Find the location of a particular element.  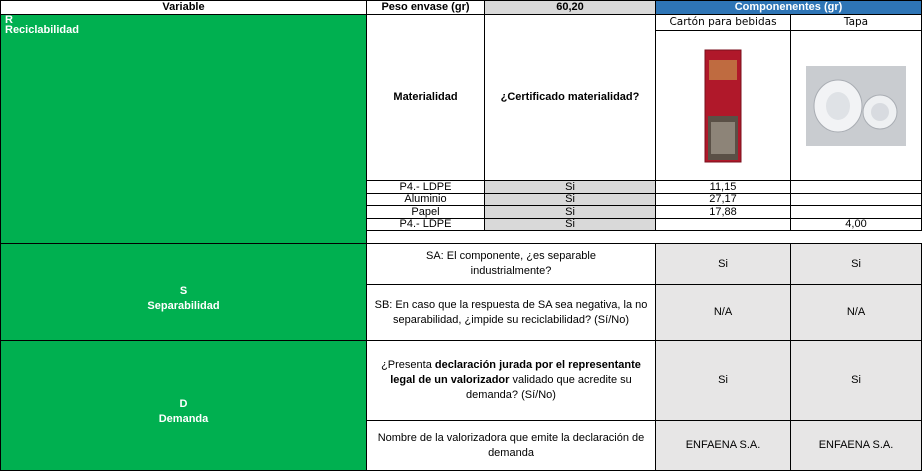

text: Demanda is located at coordinates (183, 418).